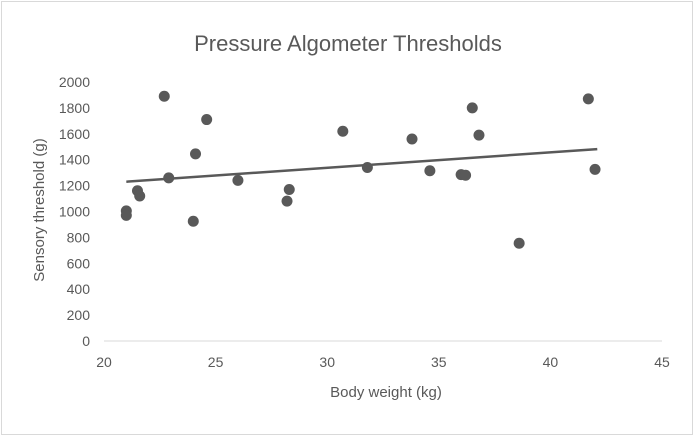 Image resolution: width=696 pixels, height=438 pixels. What do you see at coordinates (79, 263) in the screenshot?
I see `y-tick-label: 600` at bounding box center [79, 263].